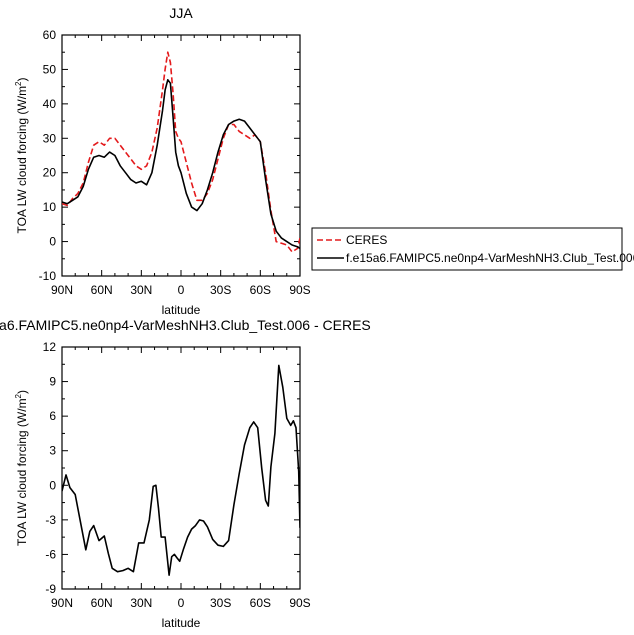  What do you see at coordinates (22, 472) in the screenshot?
I see `chart2-y-axis-label-main: TOA LW cloud forcing (W/m` at bounding box center [22, 472].